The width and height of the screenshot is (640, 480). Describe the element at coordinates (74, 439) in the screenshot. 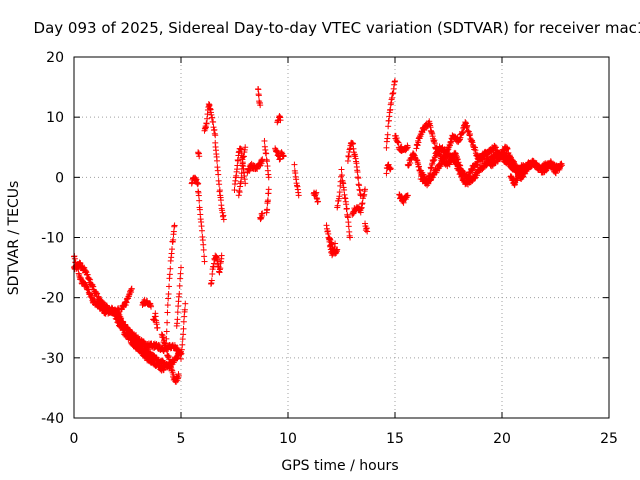

I see `x-tick-label: 0` at that location.